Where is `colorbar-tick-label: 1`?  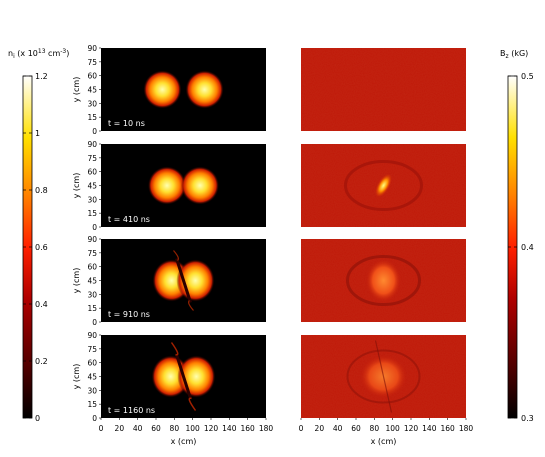
colorbar-tick-label: 1 is located at coordinates (37, 133).